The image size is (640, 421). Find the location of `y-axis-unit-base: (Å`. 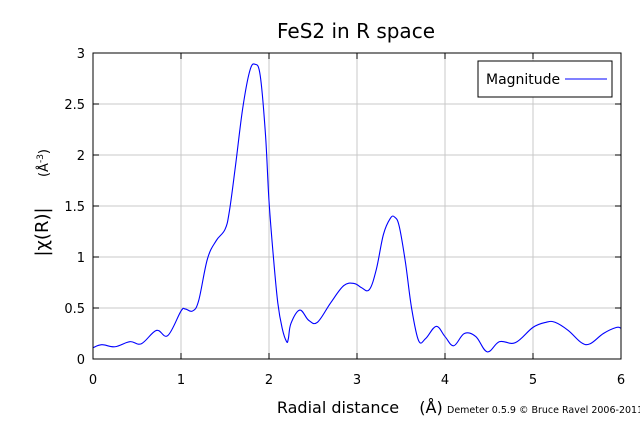

y-axis-unit-base: (Å is located at coordinates (44, 170).